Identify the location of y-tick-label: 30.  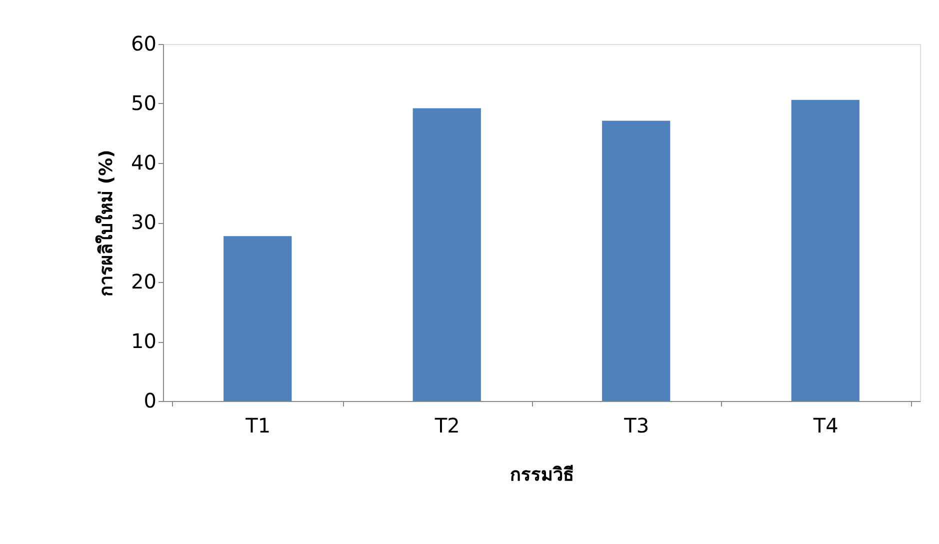
(143, 222).